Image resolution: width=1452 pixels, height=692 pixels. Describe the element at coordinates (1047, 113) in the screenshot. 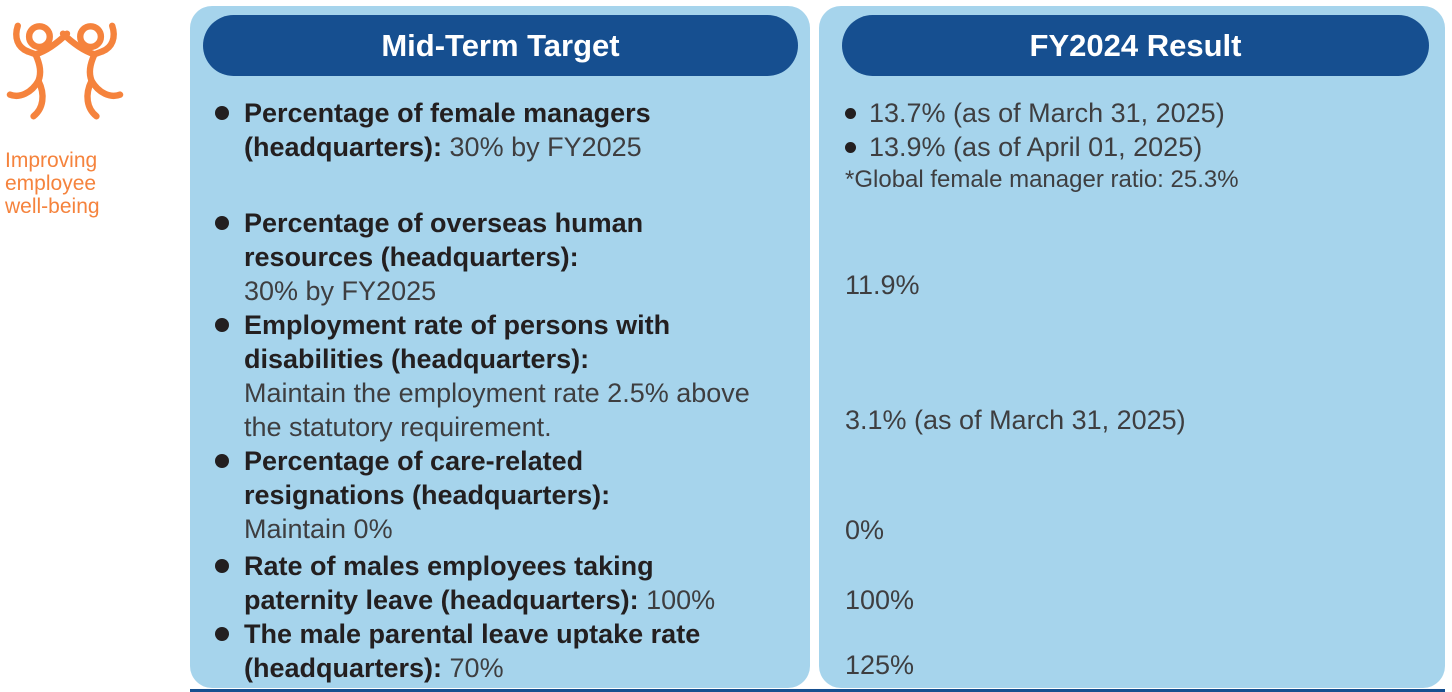

I see `result-value: 13.7% (as of March 31, 2025)` at that location.